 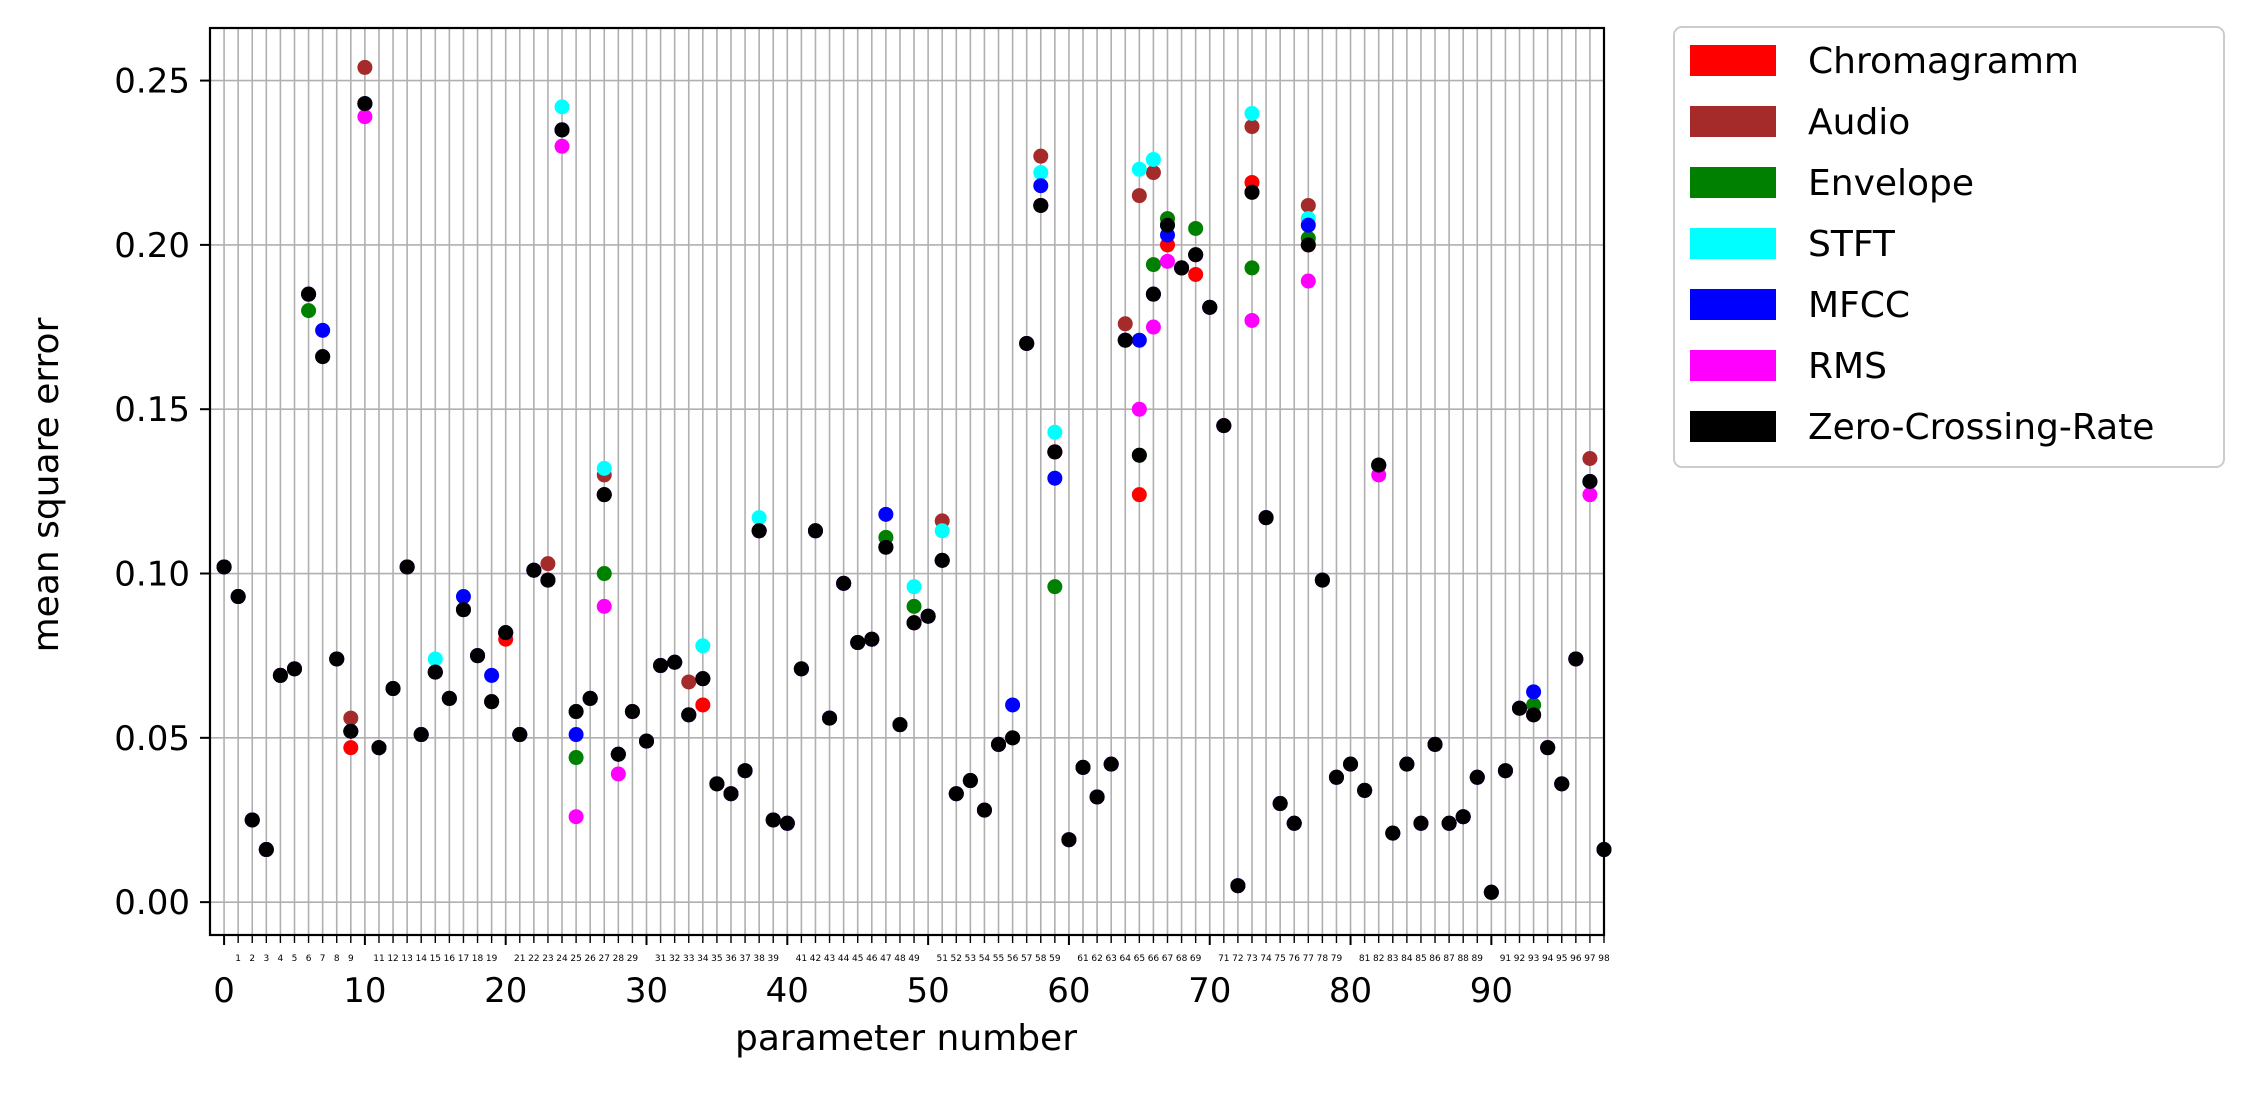 What do you see at coordinates (1420, 959) in the screenshot?
I see `x-minor-tick-label: 85` at bounding box center [1420, 959].